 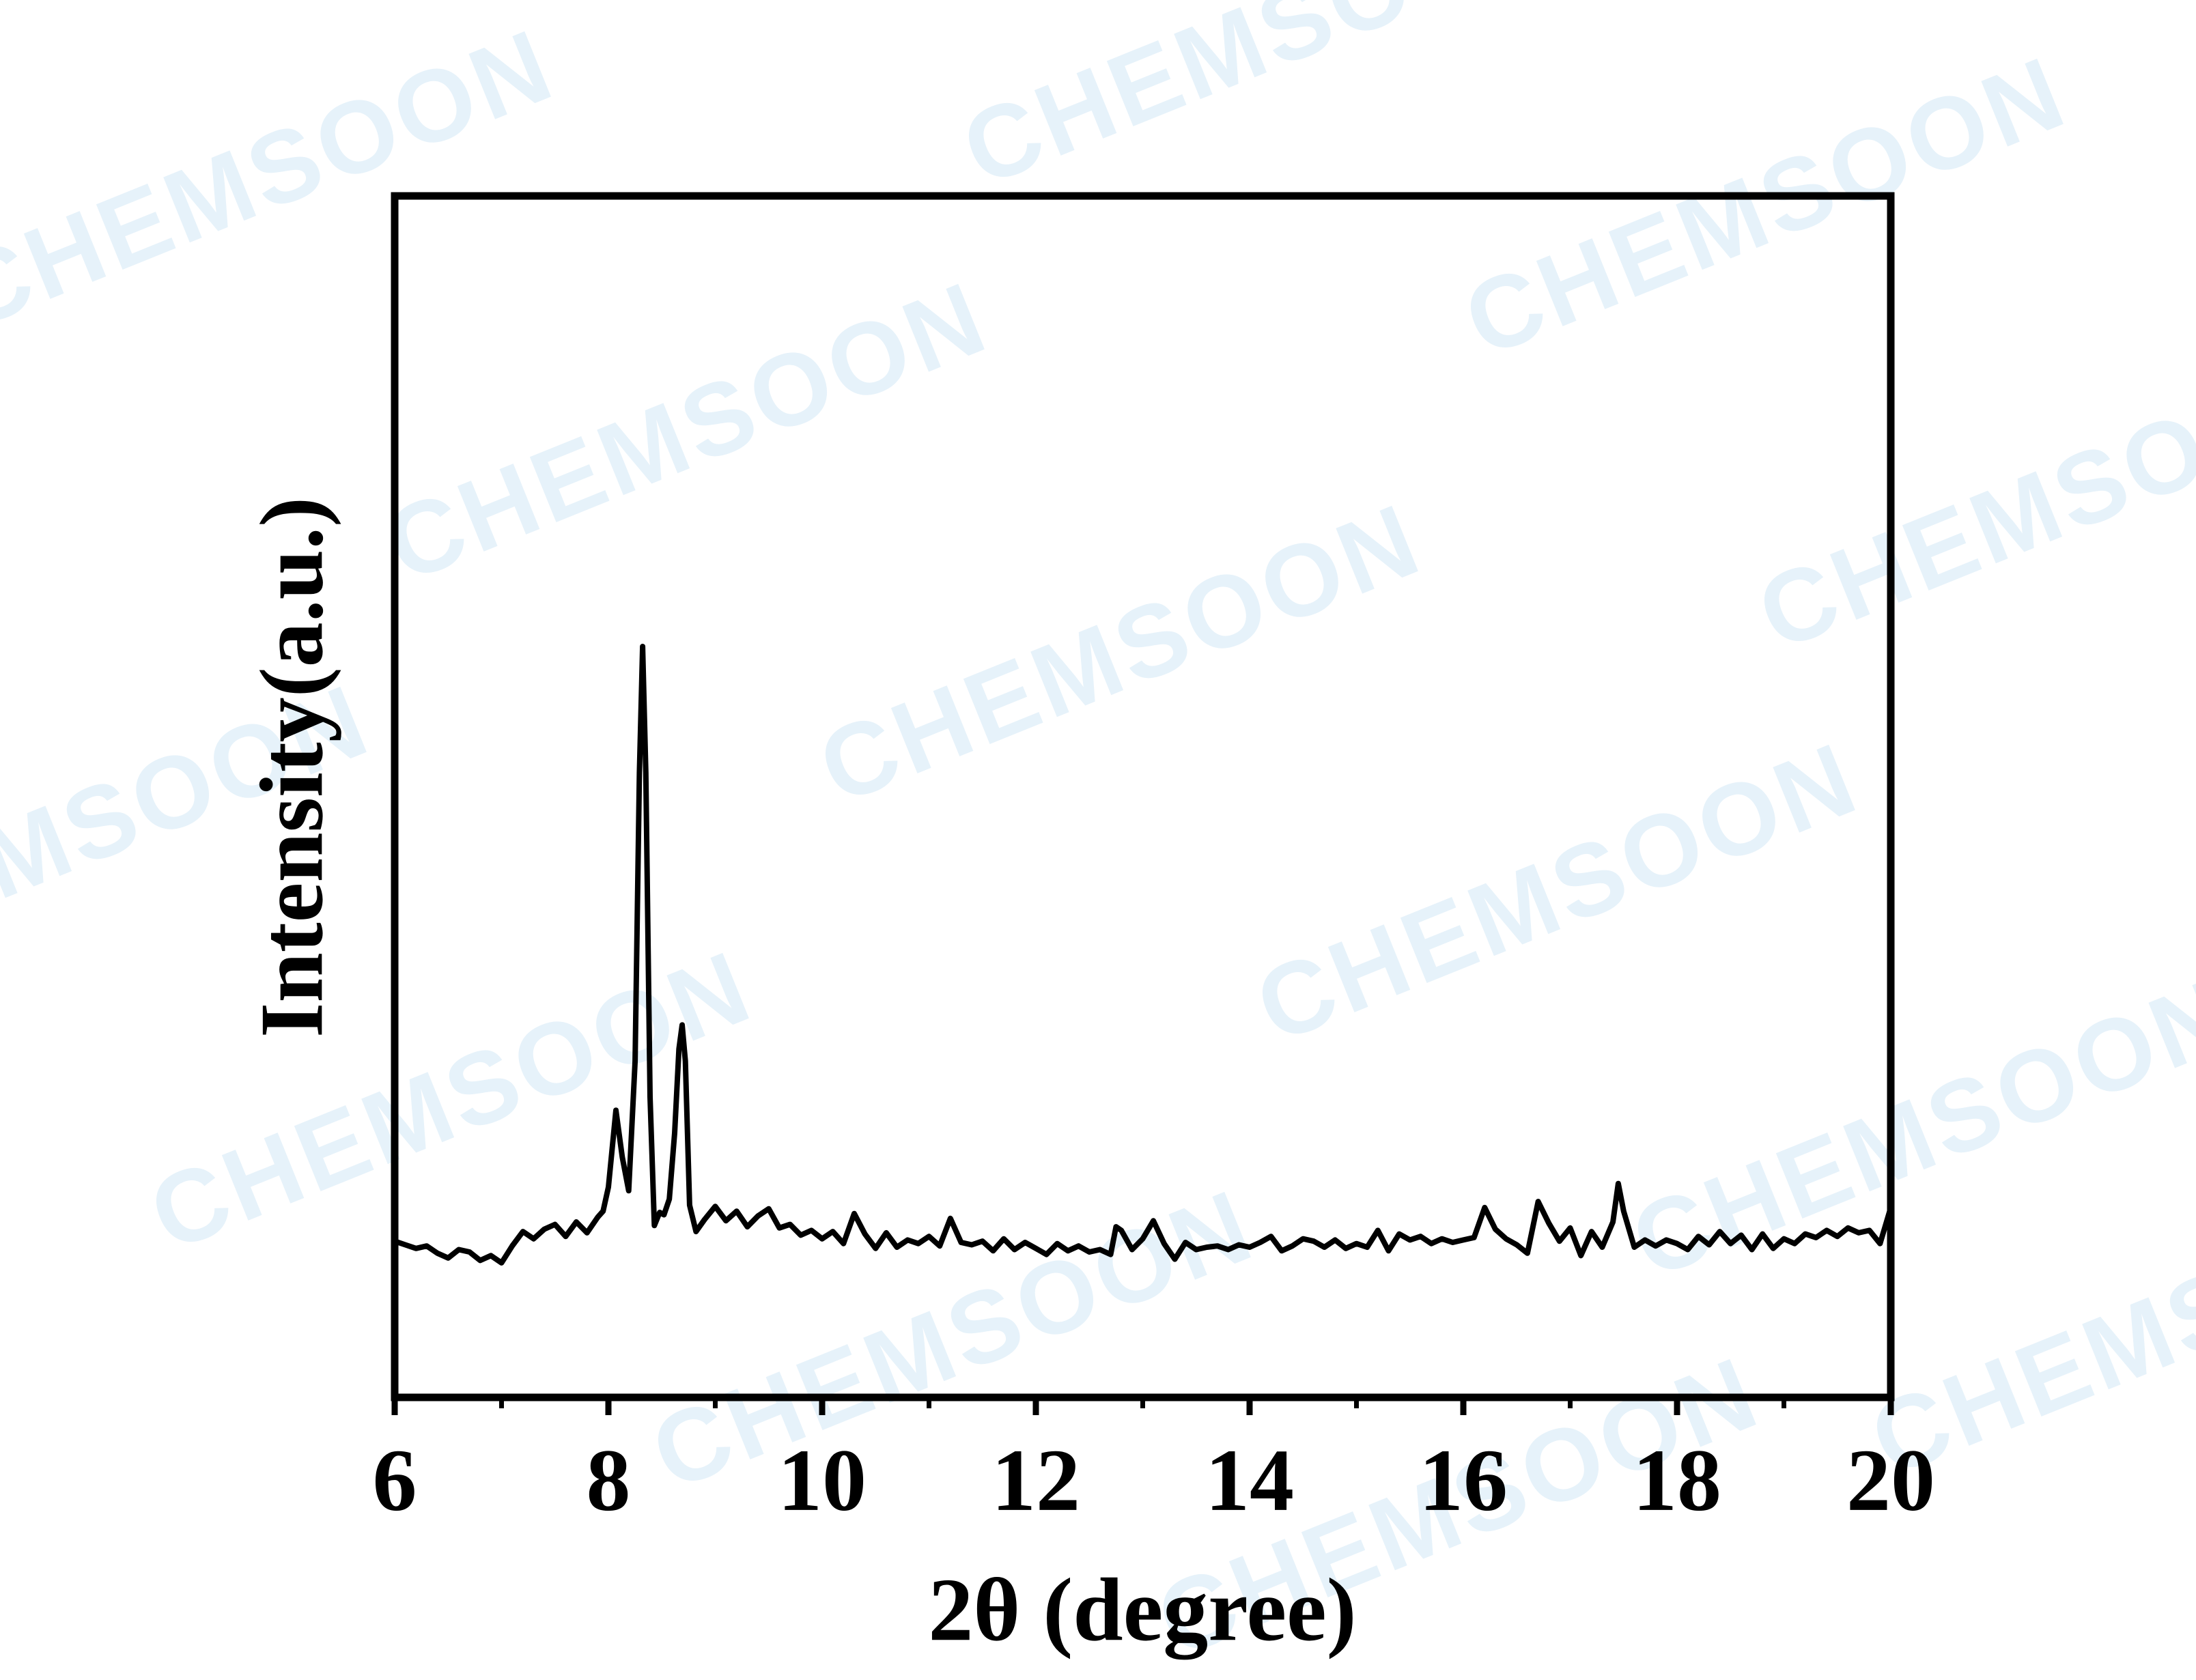 What do you see at coordinates (291, 767) in the screenshot?
I see `y-axis-title: Intensity(a.u.)` at bounding box center [291, 767].